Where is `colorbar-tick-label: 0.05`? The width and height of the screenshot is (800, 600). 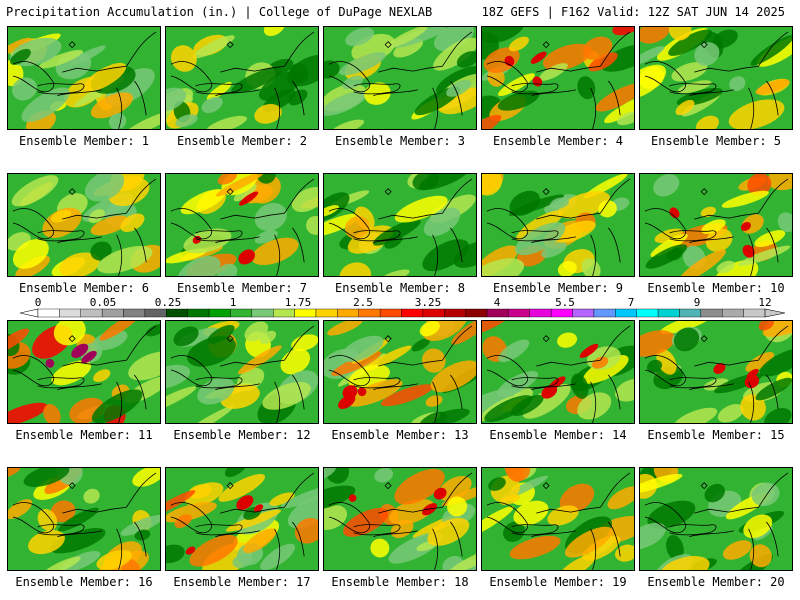 colorbar-tick-label: 0.05 is located at coordinates (103, 302).